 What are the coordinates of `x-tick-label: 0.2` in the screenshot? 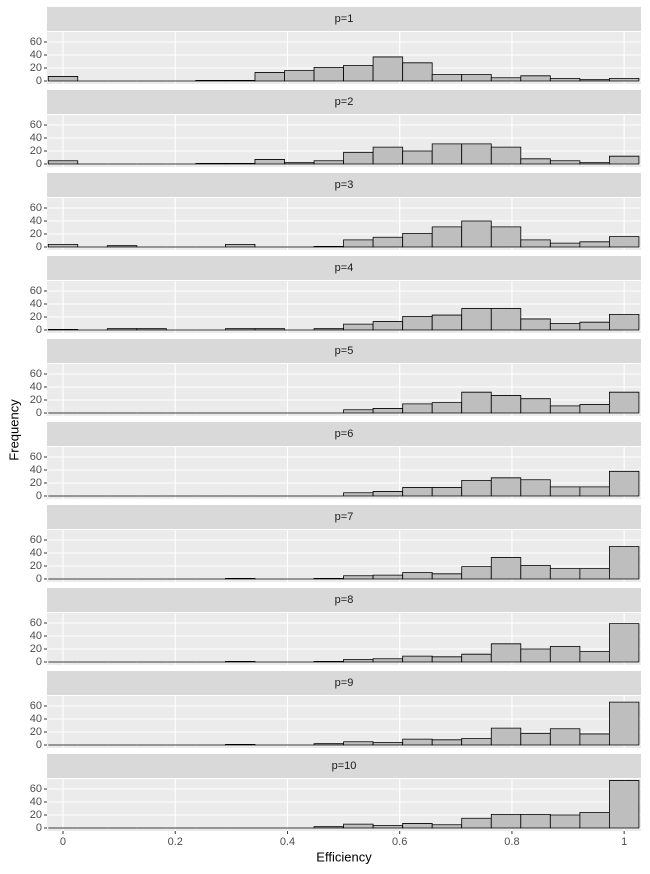 It's located at (175, 842).